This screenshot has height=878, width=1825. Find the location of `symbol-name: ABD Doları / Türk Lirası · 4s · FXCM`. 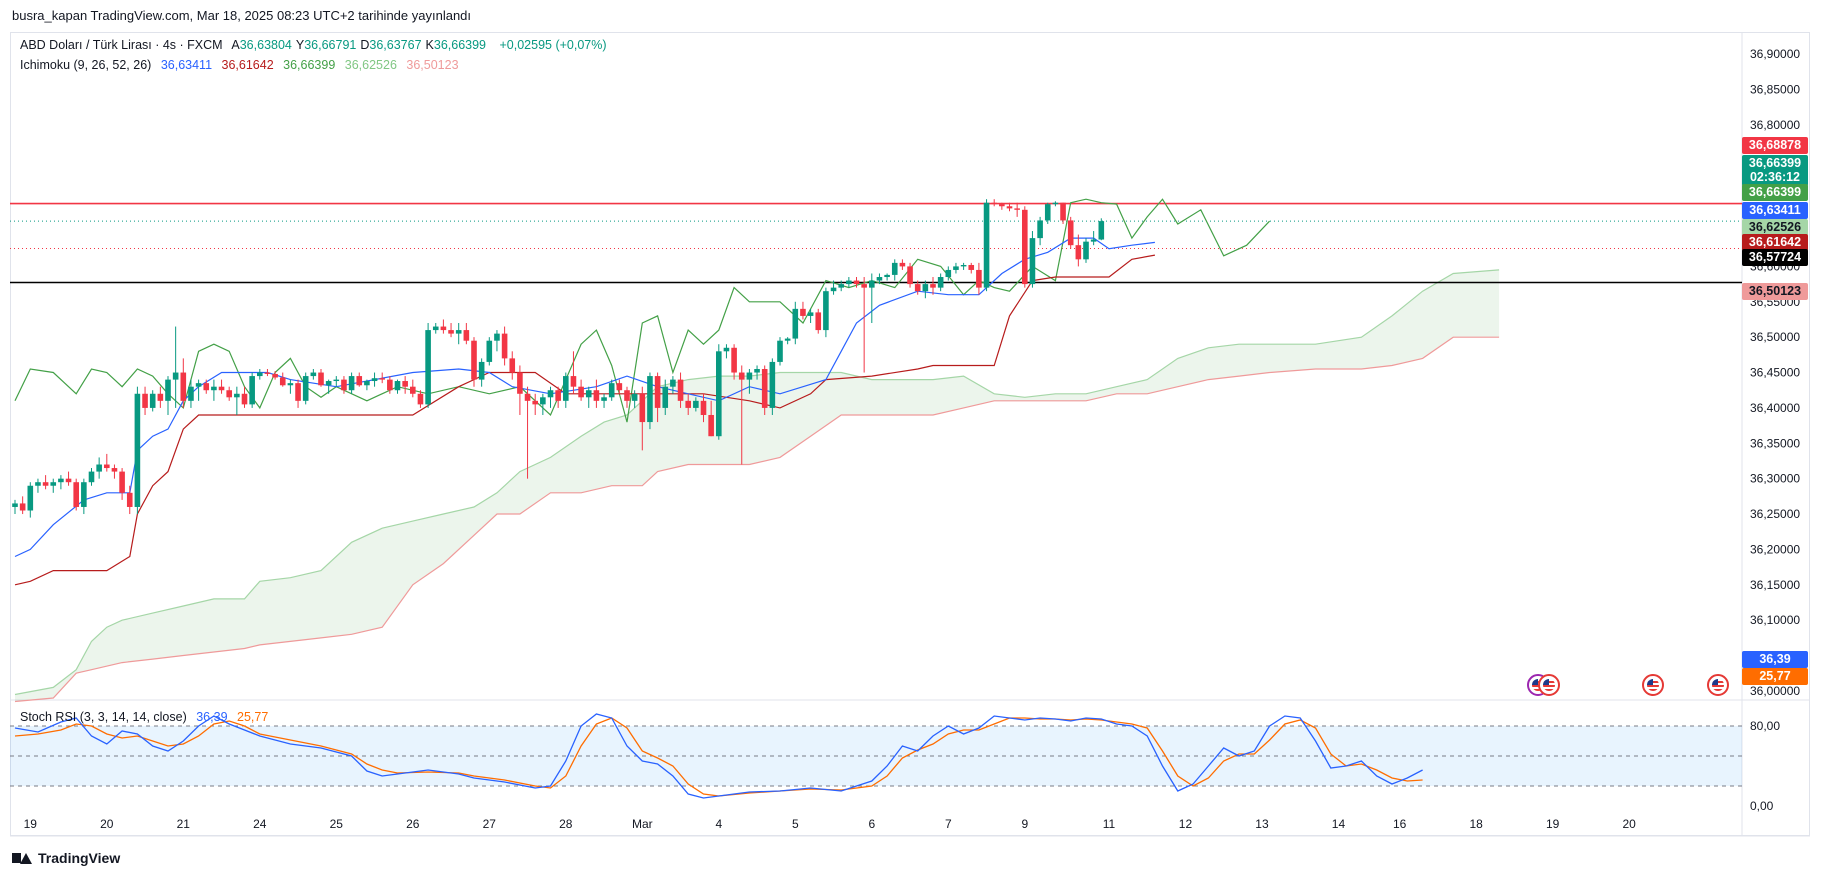

symbol-name: ABD Doları / Türk Lirası · 4s · FXCM is located at coordinates (121, 45).